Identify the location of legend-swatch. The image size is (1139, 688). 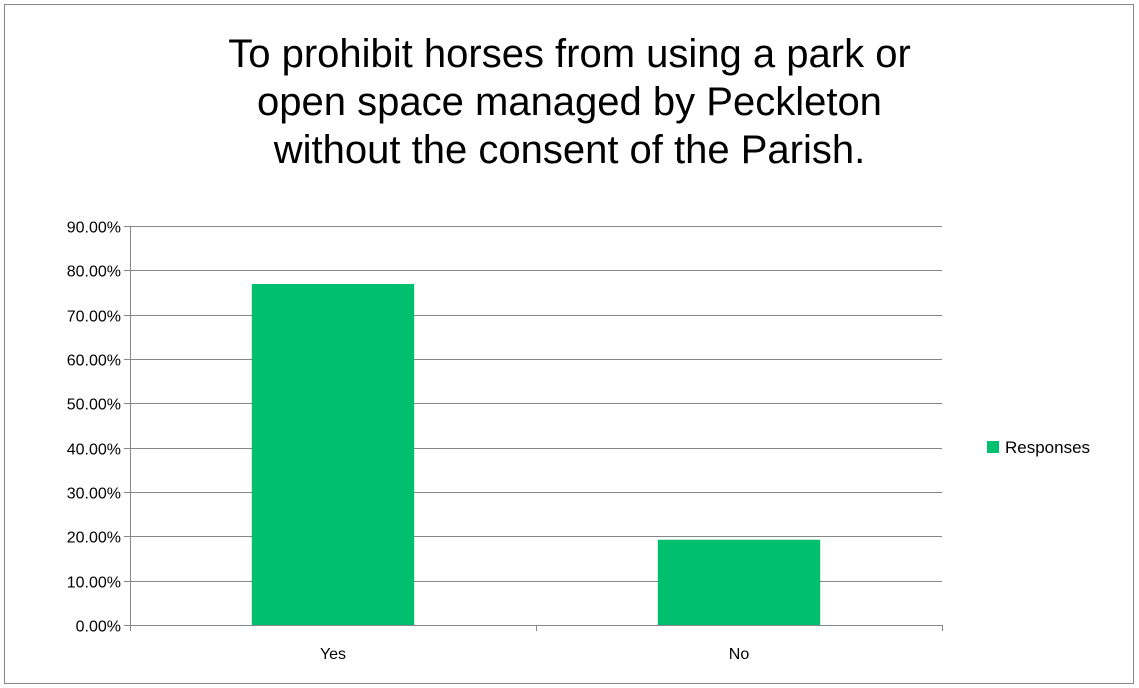
(993, 447).